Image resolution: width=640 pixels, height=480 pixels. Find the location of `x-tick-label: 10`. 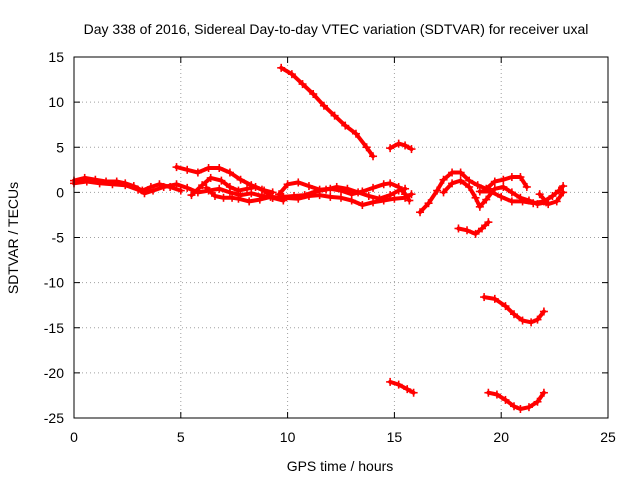

x-tick-label: 10 is located at coordinates (288, 437).